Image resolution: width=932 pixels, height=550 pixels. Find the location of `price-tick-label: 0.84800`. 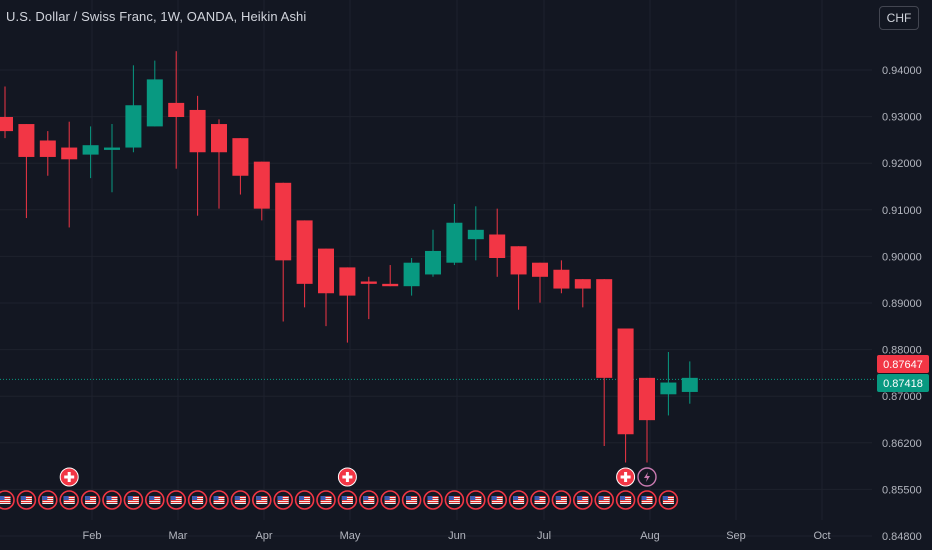

price-tick-label: 0.84800 is located at coordinates (902, 537).